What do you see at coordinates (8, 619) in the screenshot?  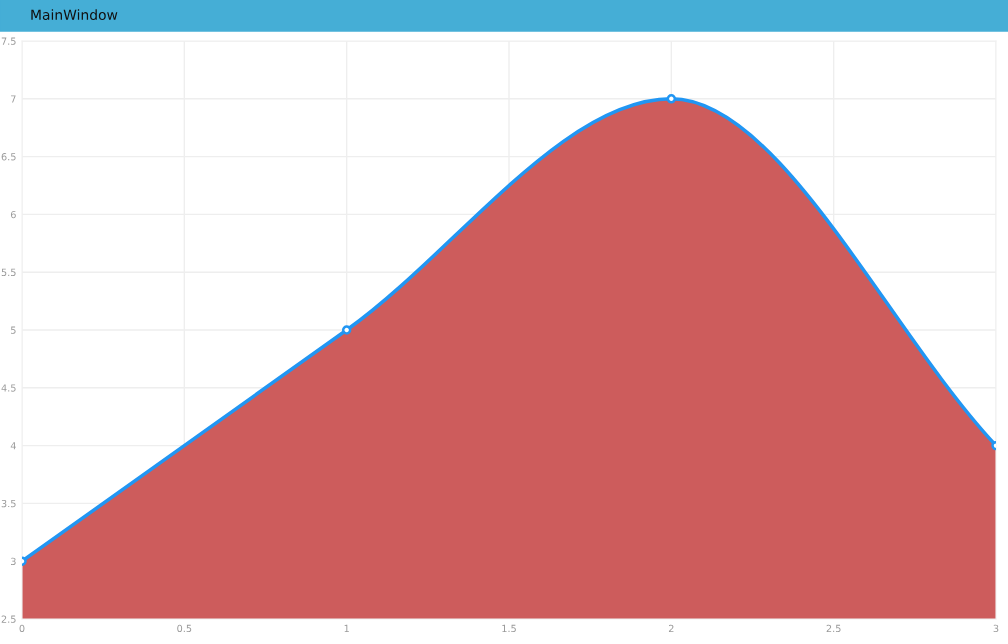 I see `y-tick-label: 2.5` at bounding box center [8, 619].